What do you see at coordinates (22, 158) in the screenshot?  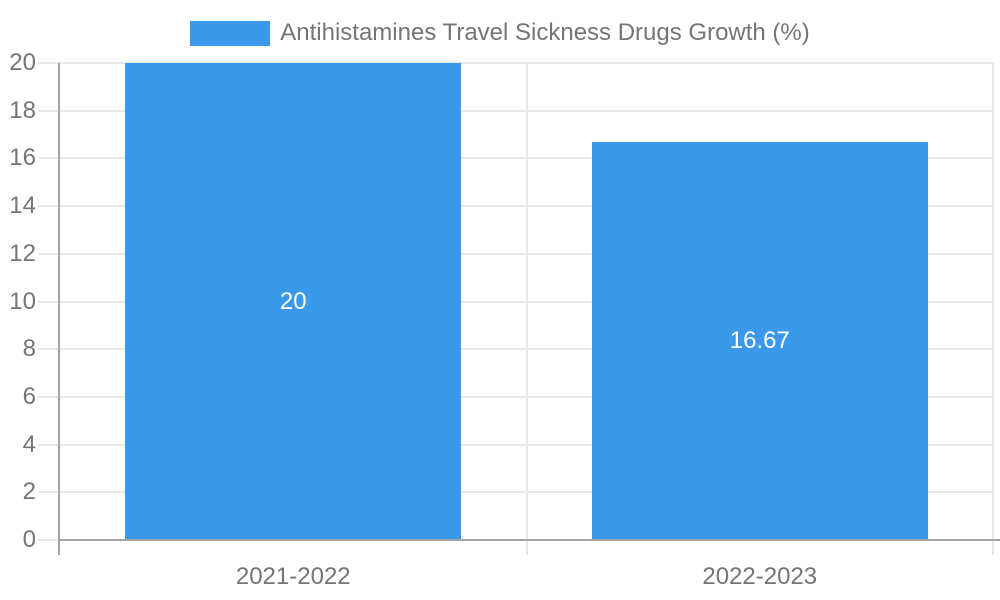 I see `y-tick-label: 16` at bounding box center [22, 158].